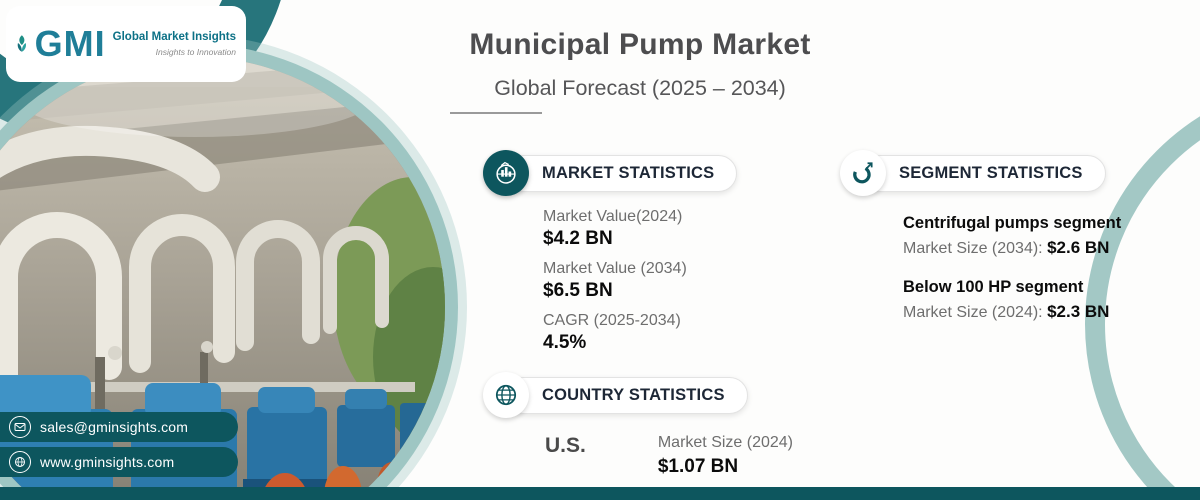 The height and width of the screenshot is (500, 1200). Describe the element at coordinates (20, 427) in the screenshot. I see `envelope-icon` at that location.